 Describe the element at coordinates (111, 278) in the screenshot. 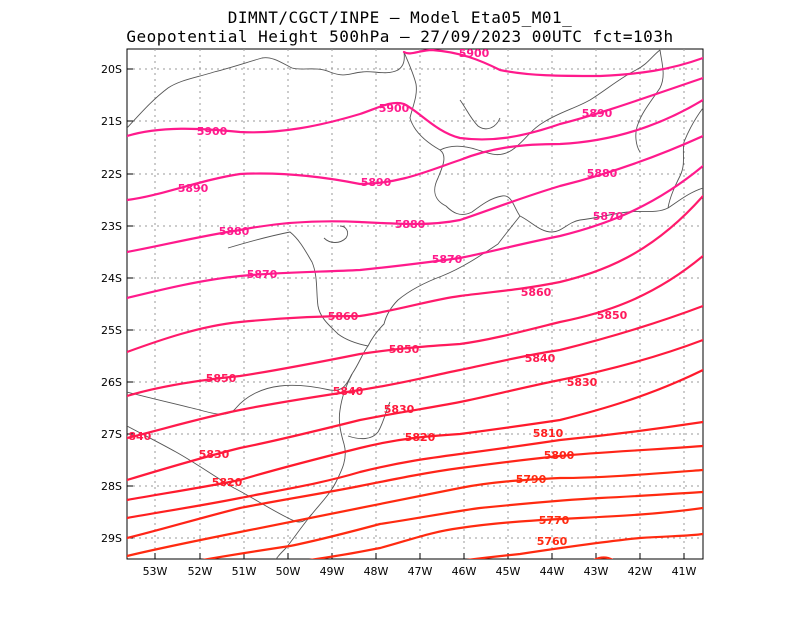

I see `lat-label: 24S` at that location.